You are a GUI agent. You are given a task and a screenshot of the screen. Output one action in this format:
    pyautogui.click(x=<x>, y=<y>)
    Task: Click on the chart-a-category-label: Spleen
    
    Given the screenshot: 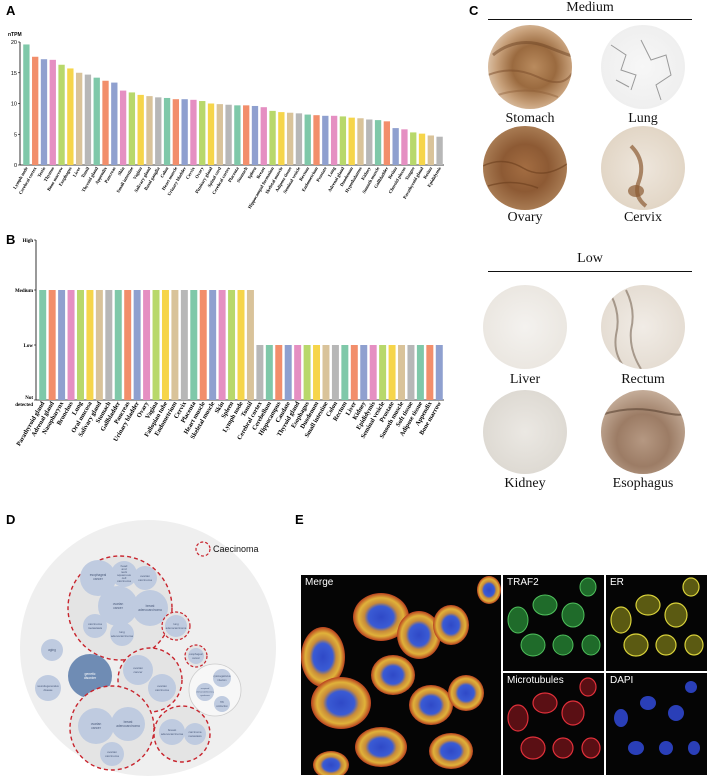 What is the action you would take?
    pyautogui.click(x=251, y=173)
    